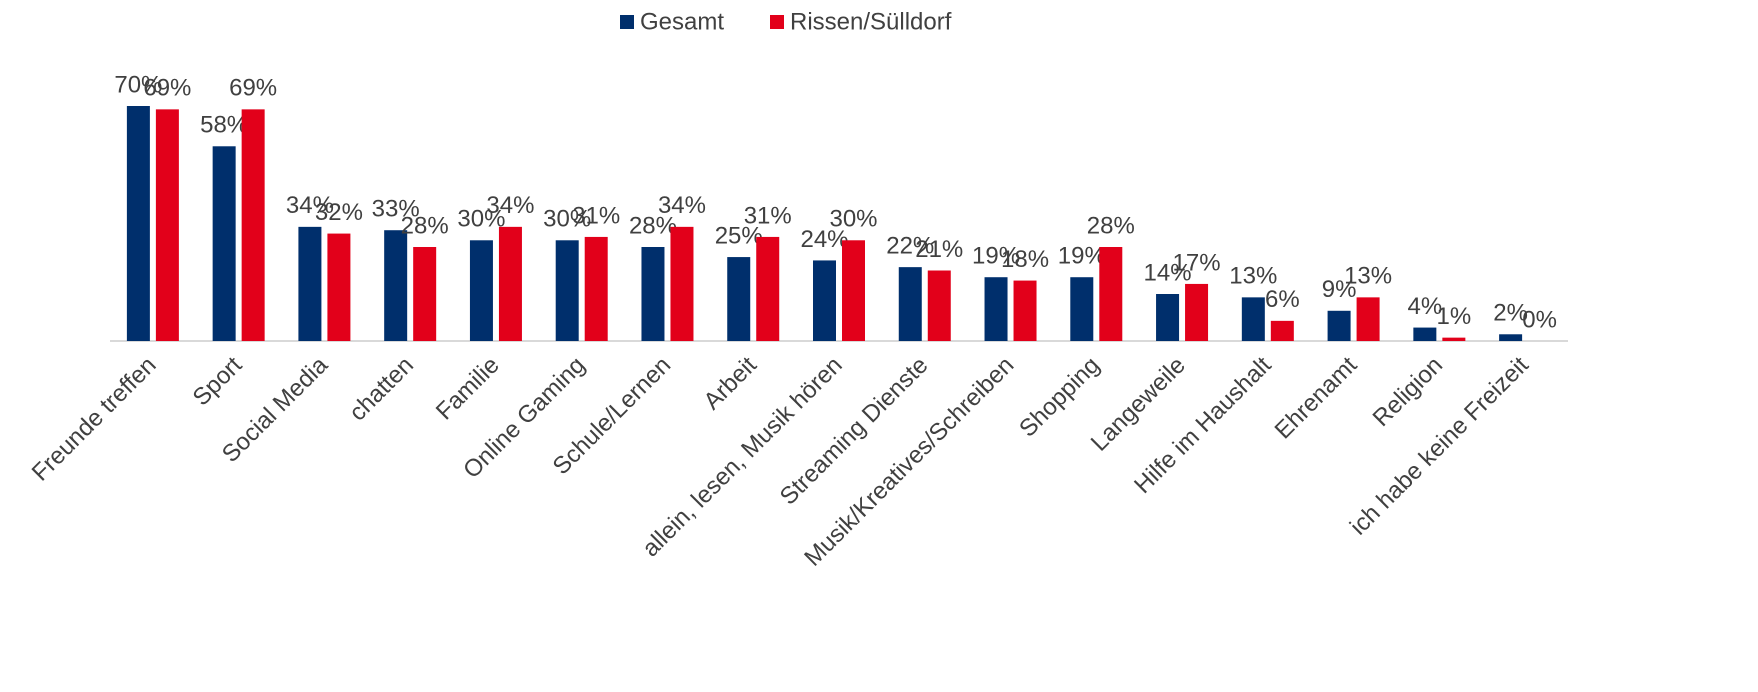  I want to click on x-tick-label: Ehrenamt, so click(1316, 397).